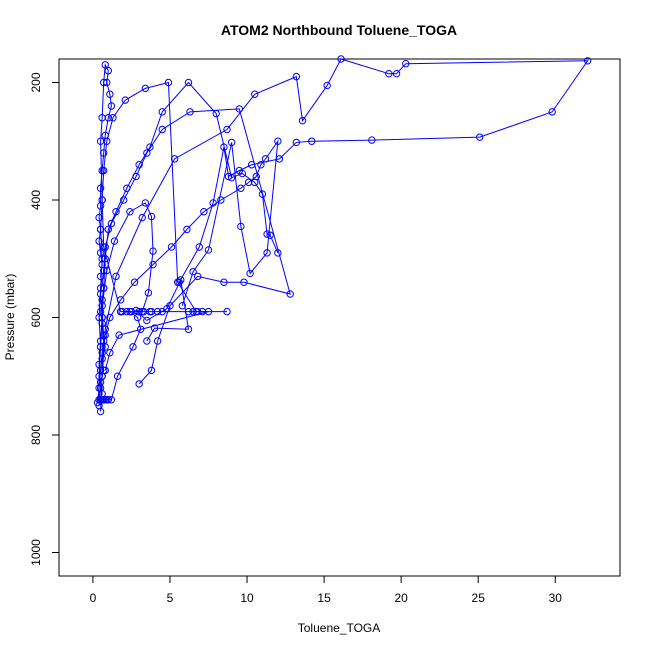  I want to click on y-tick-label: 400, so click(36, 200).